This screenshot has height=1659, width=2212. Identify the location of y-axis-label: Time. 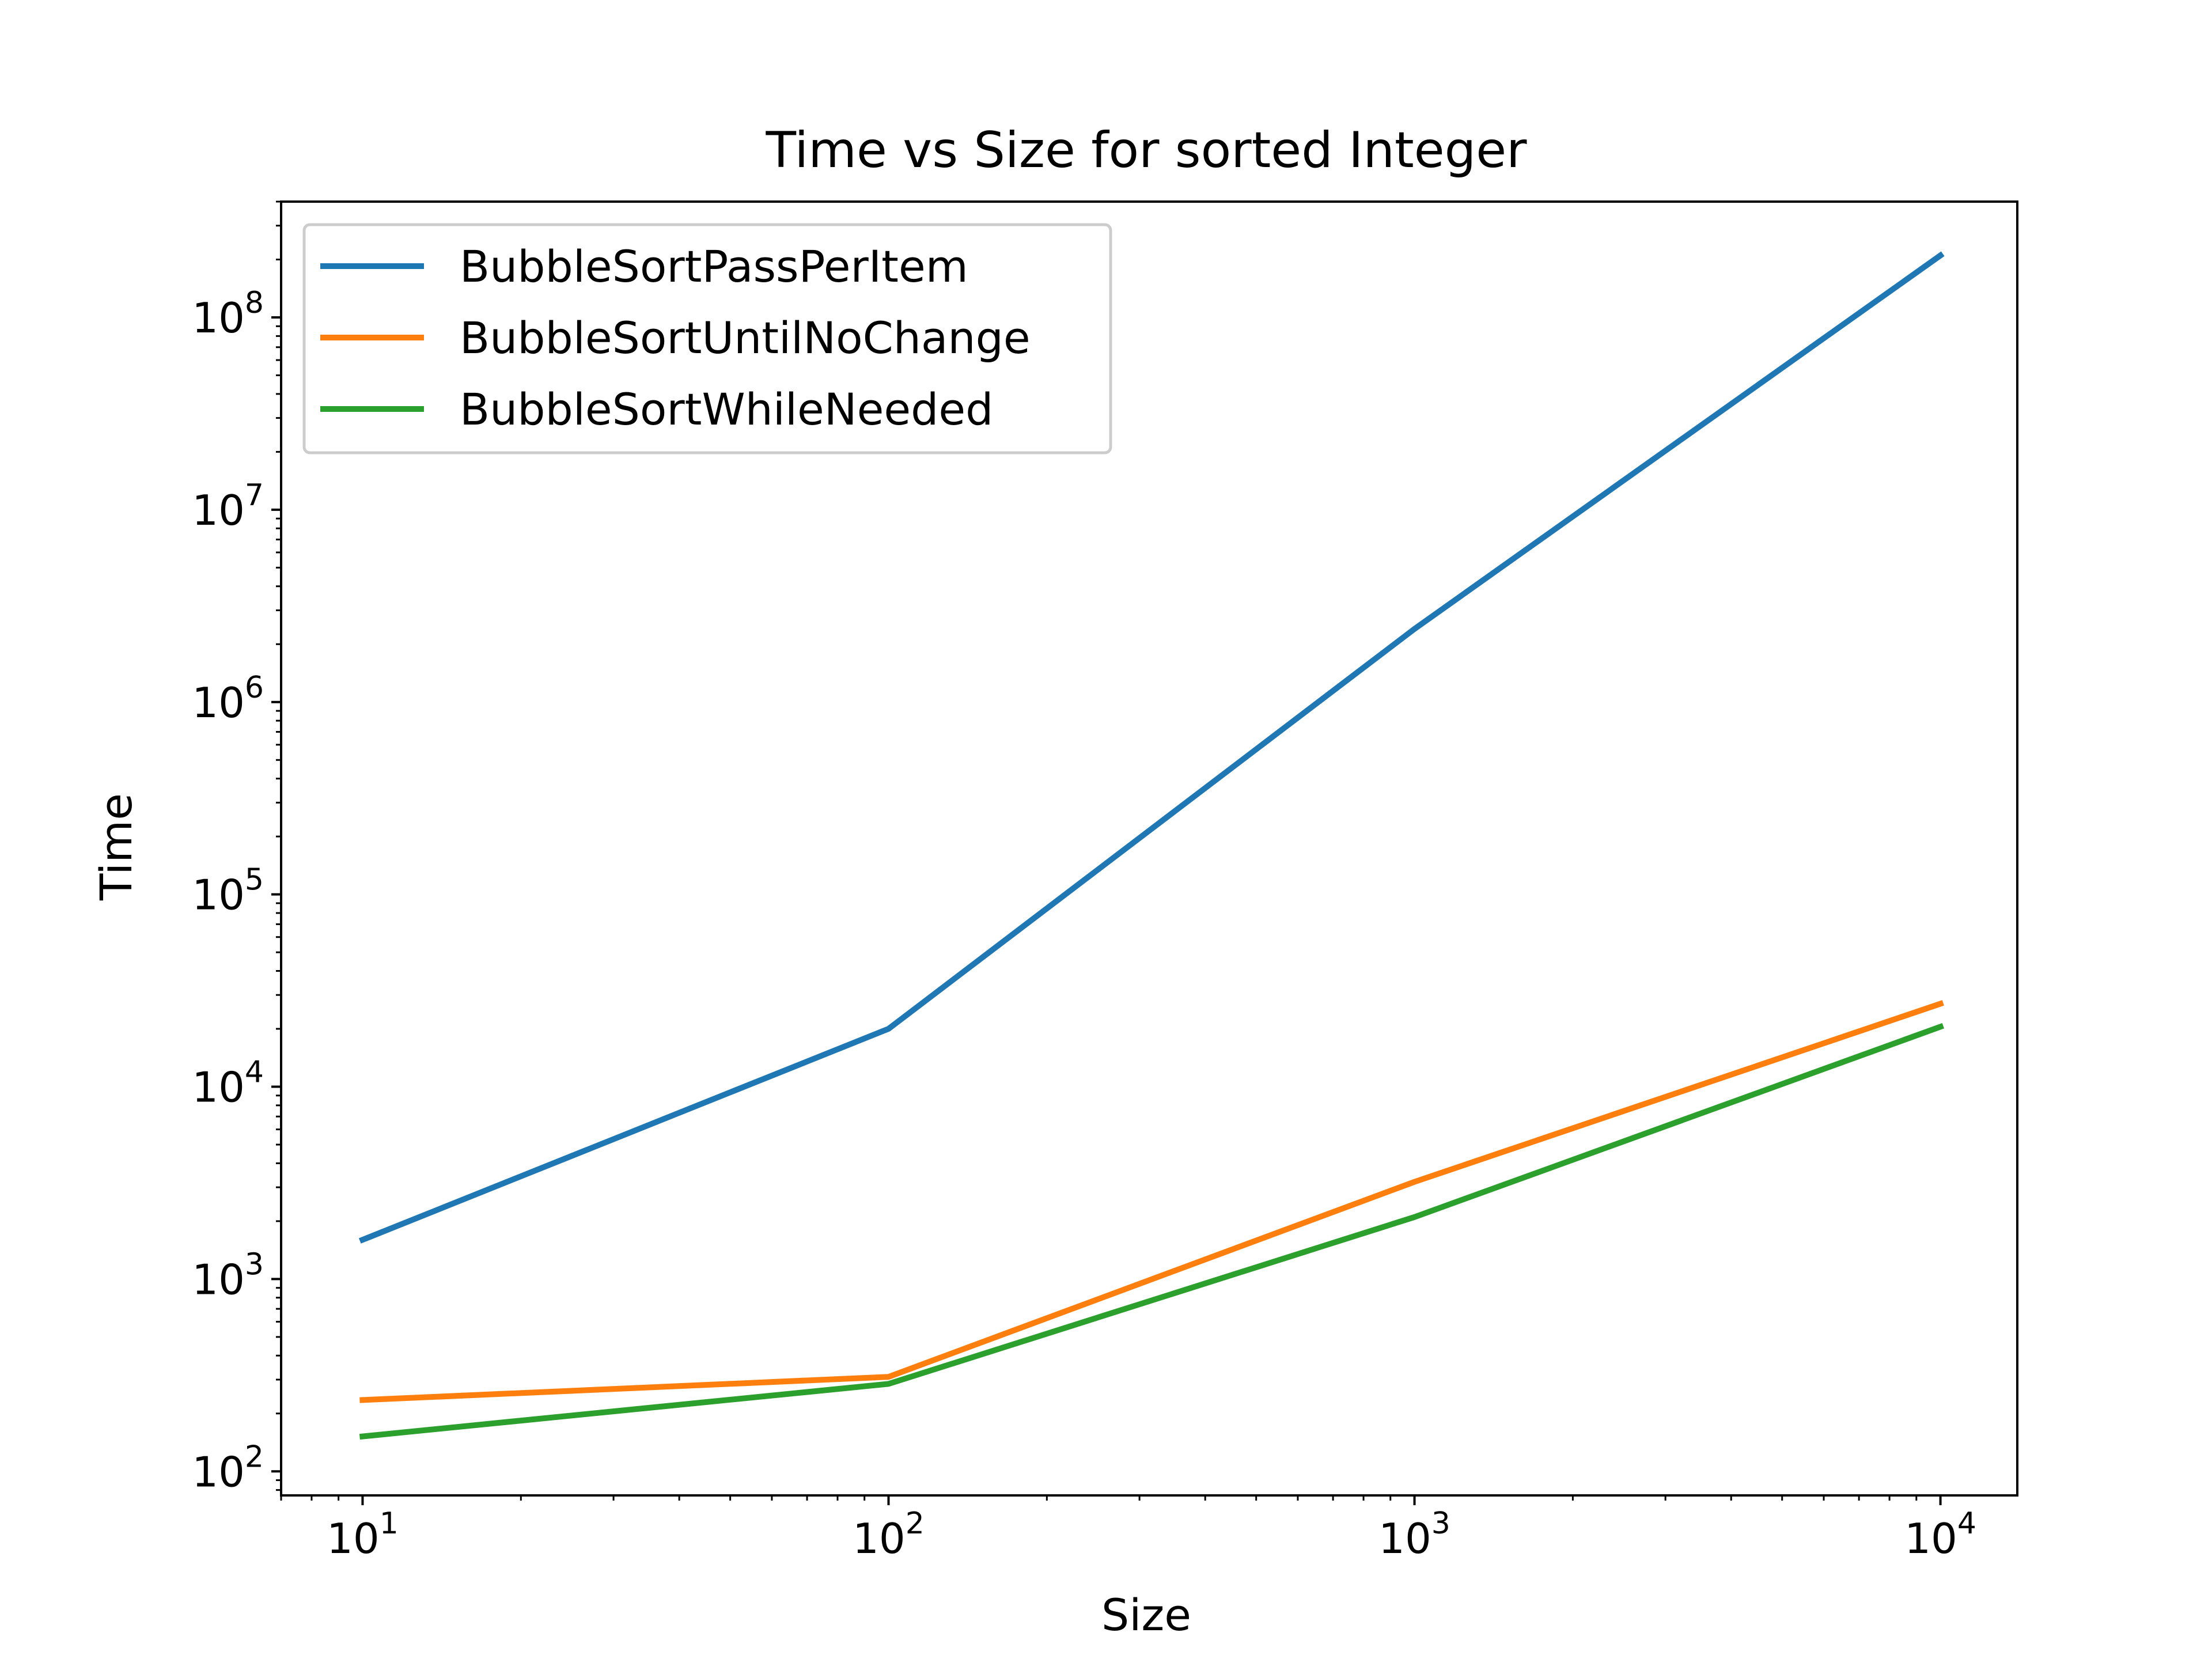
(116, 847).